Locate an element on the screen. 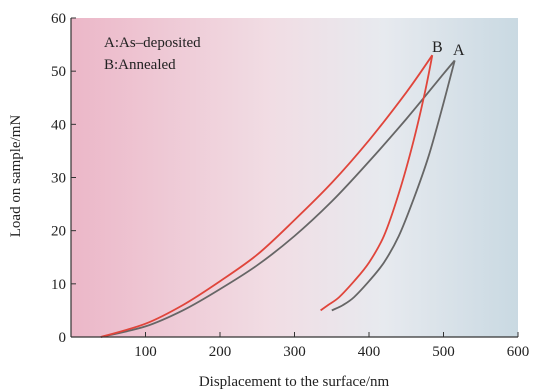 The image size is (533, 392). y-tick-label: 20 is located at coordinates (58, 232).